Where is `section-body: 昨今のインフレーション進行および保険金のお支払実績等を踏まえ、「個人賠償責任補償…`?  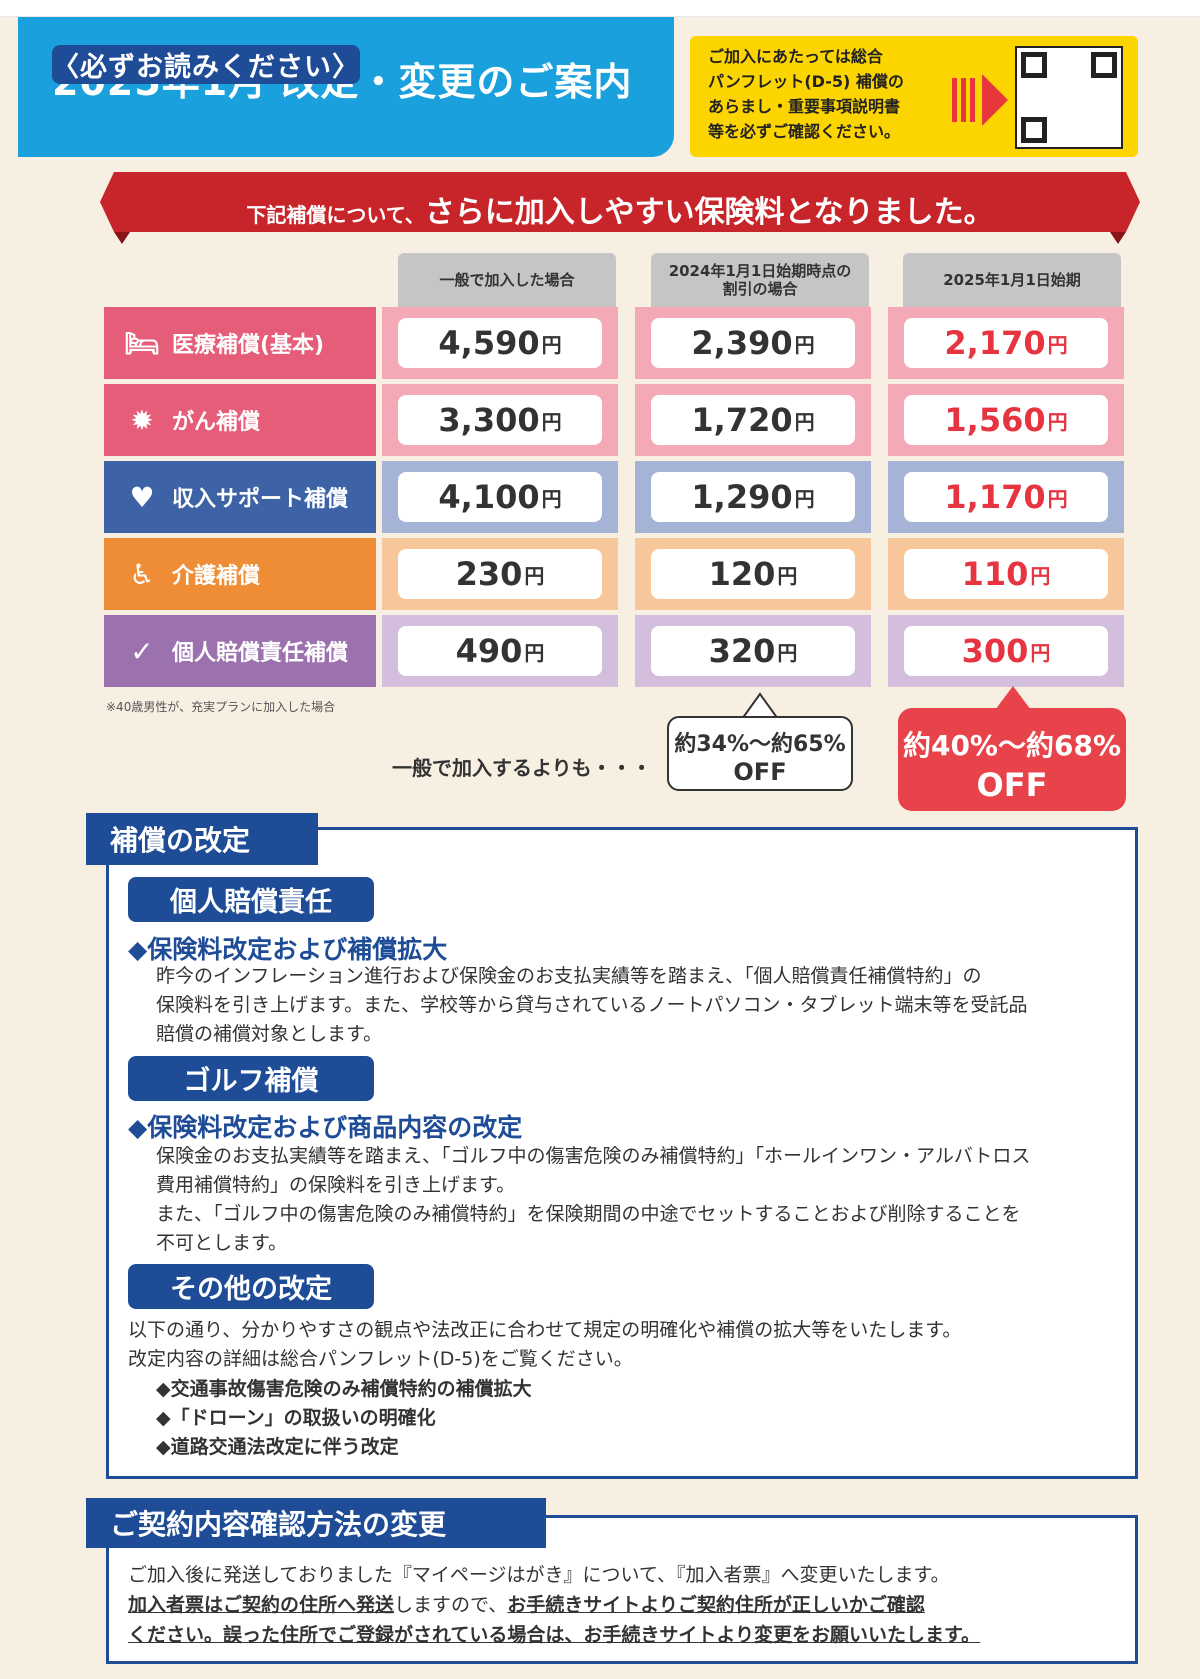 section-body: 昨今のインフレーション進行および保険金のお支払実績等を踏まえ、「個人賠償責任補償… is located at coordinates (592, 1005).